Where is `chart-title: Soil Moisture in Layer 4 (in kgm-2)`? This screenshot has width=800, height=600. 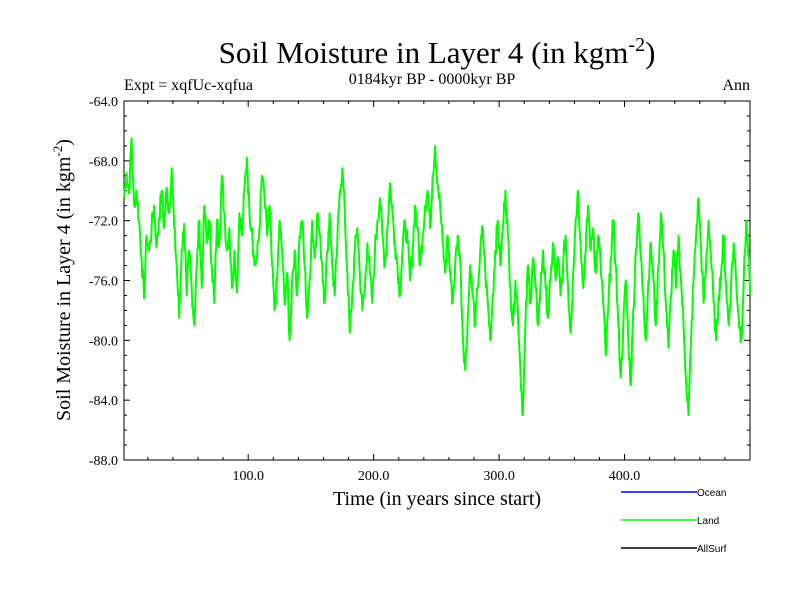 chart-title: Soil Moisture in Layer 4 (in kgm-2) is located at coordinates (437, 52).